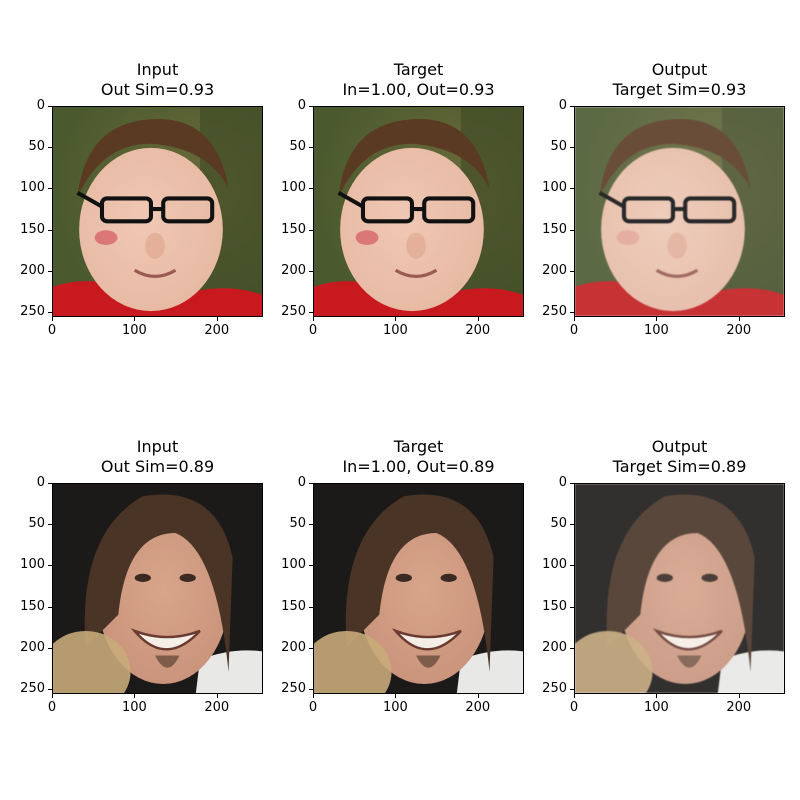 The width and height of the screenshot is (800, 800). I want to click on face-photo-glasses-man-reconstructed, so click(679, 211).